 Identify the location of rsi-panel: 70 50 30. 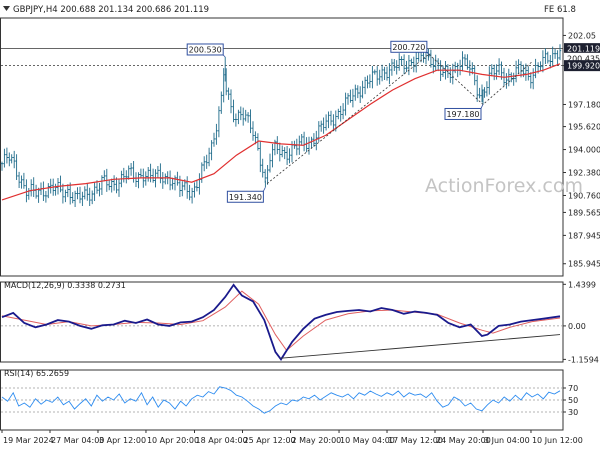
(289, 400).